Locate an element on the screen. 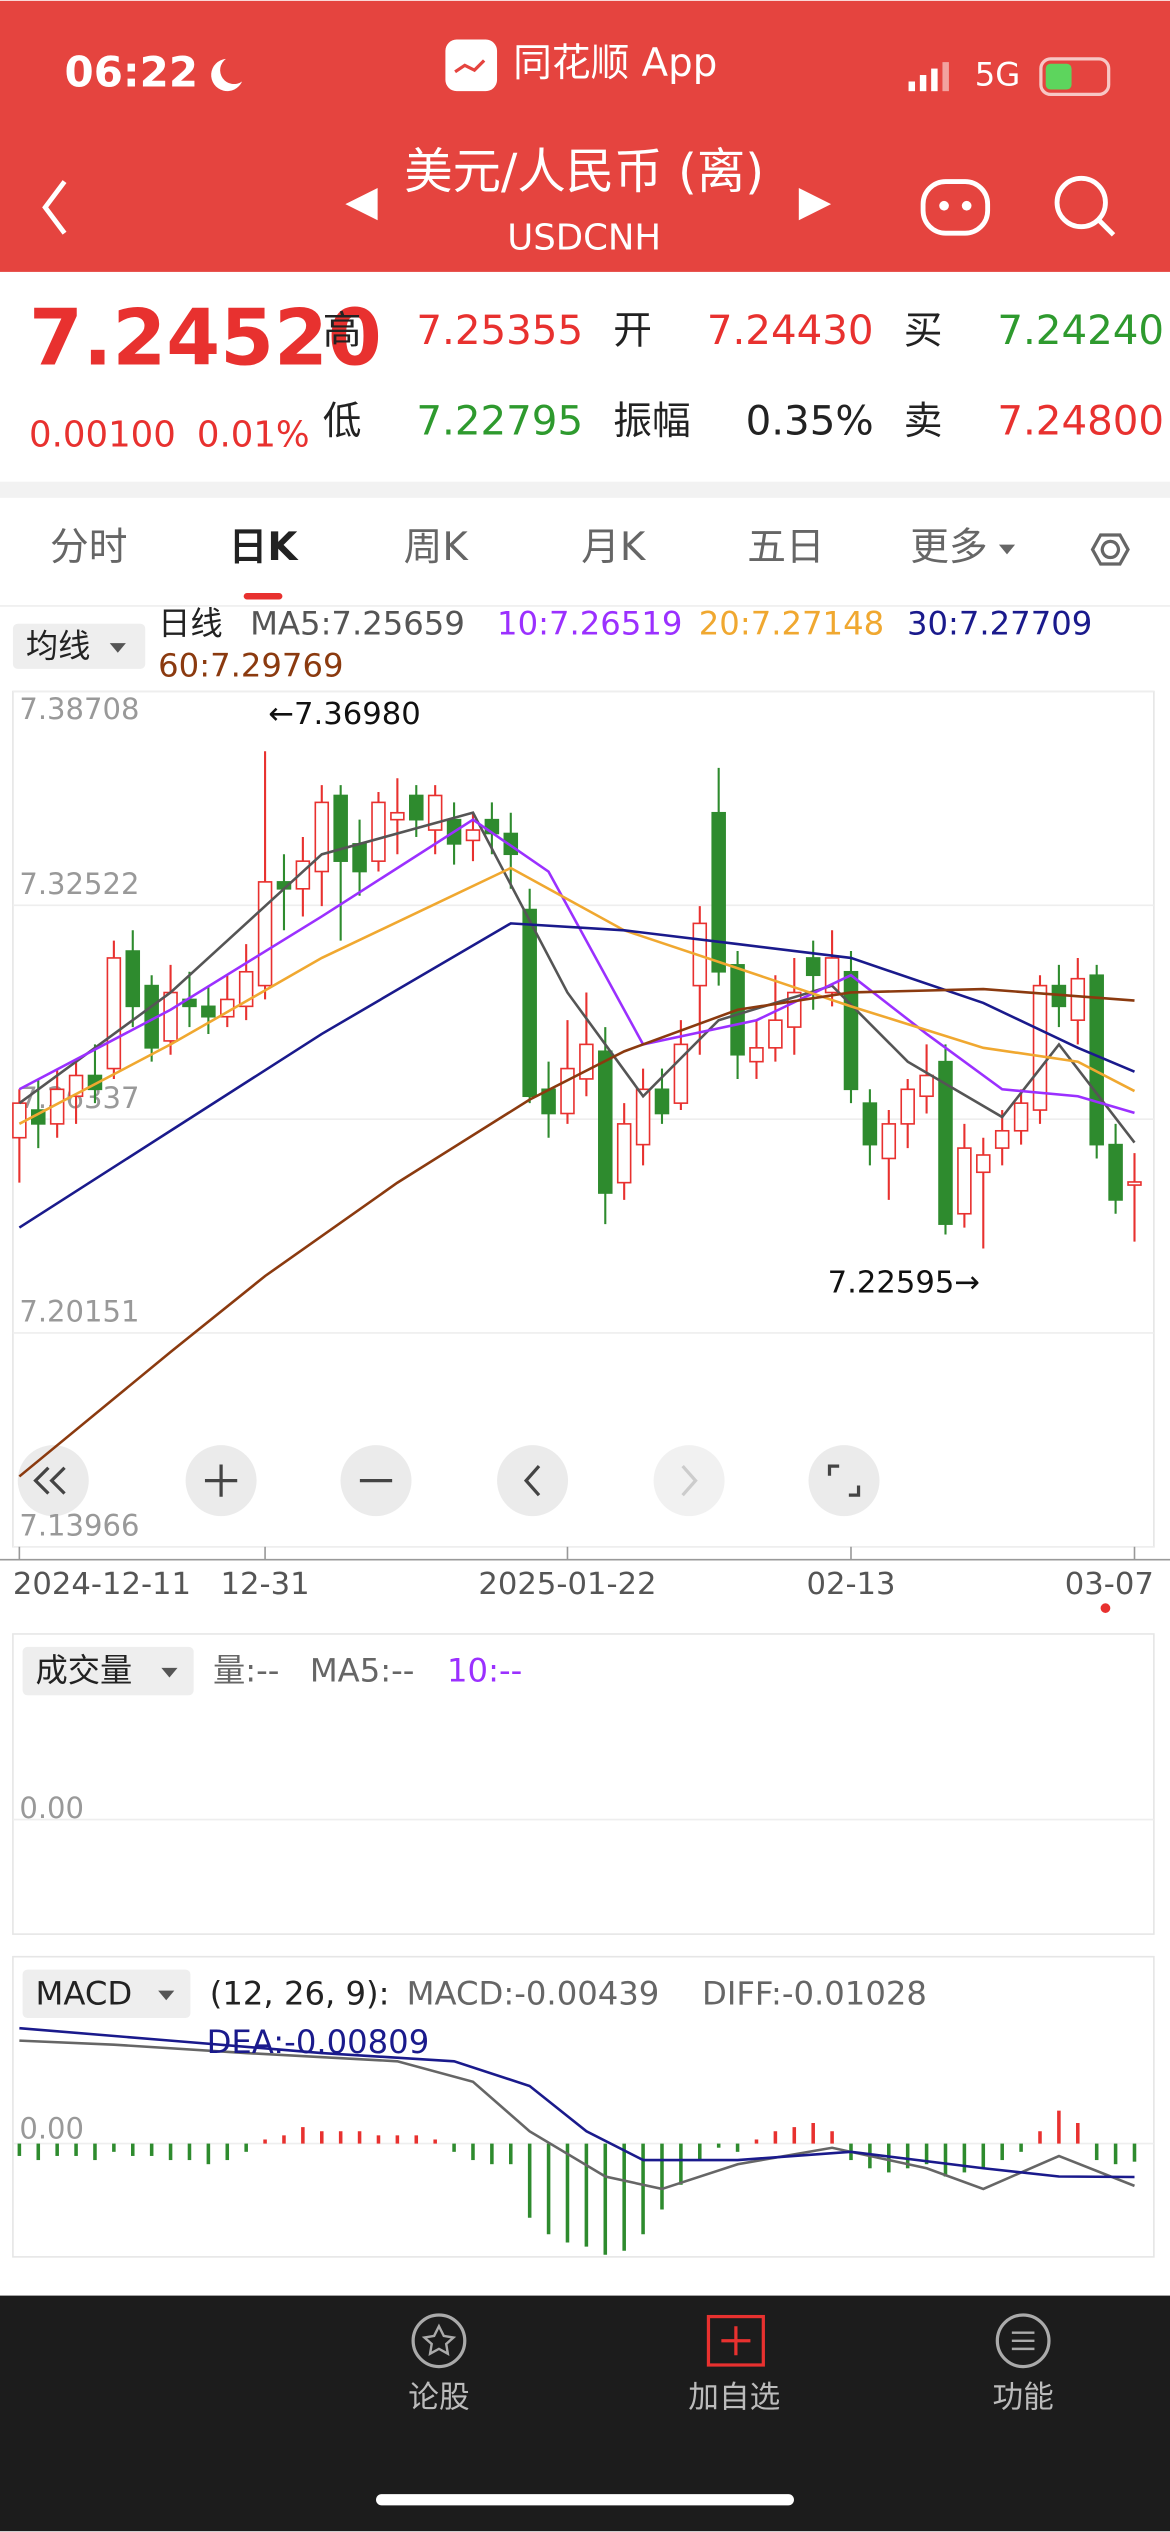  legend-entry: DEA:-0.00809 is located at coordinates (318, 2042).